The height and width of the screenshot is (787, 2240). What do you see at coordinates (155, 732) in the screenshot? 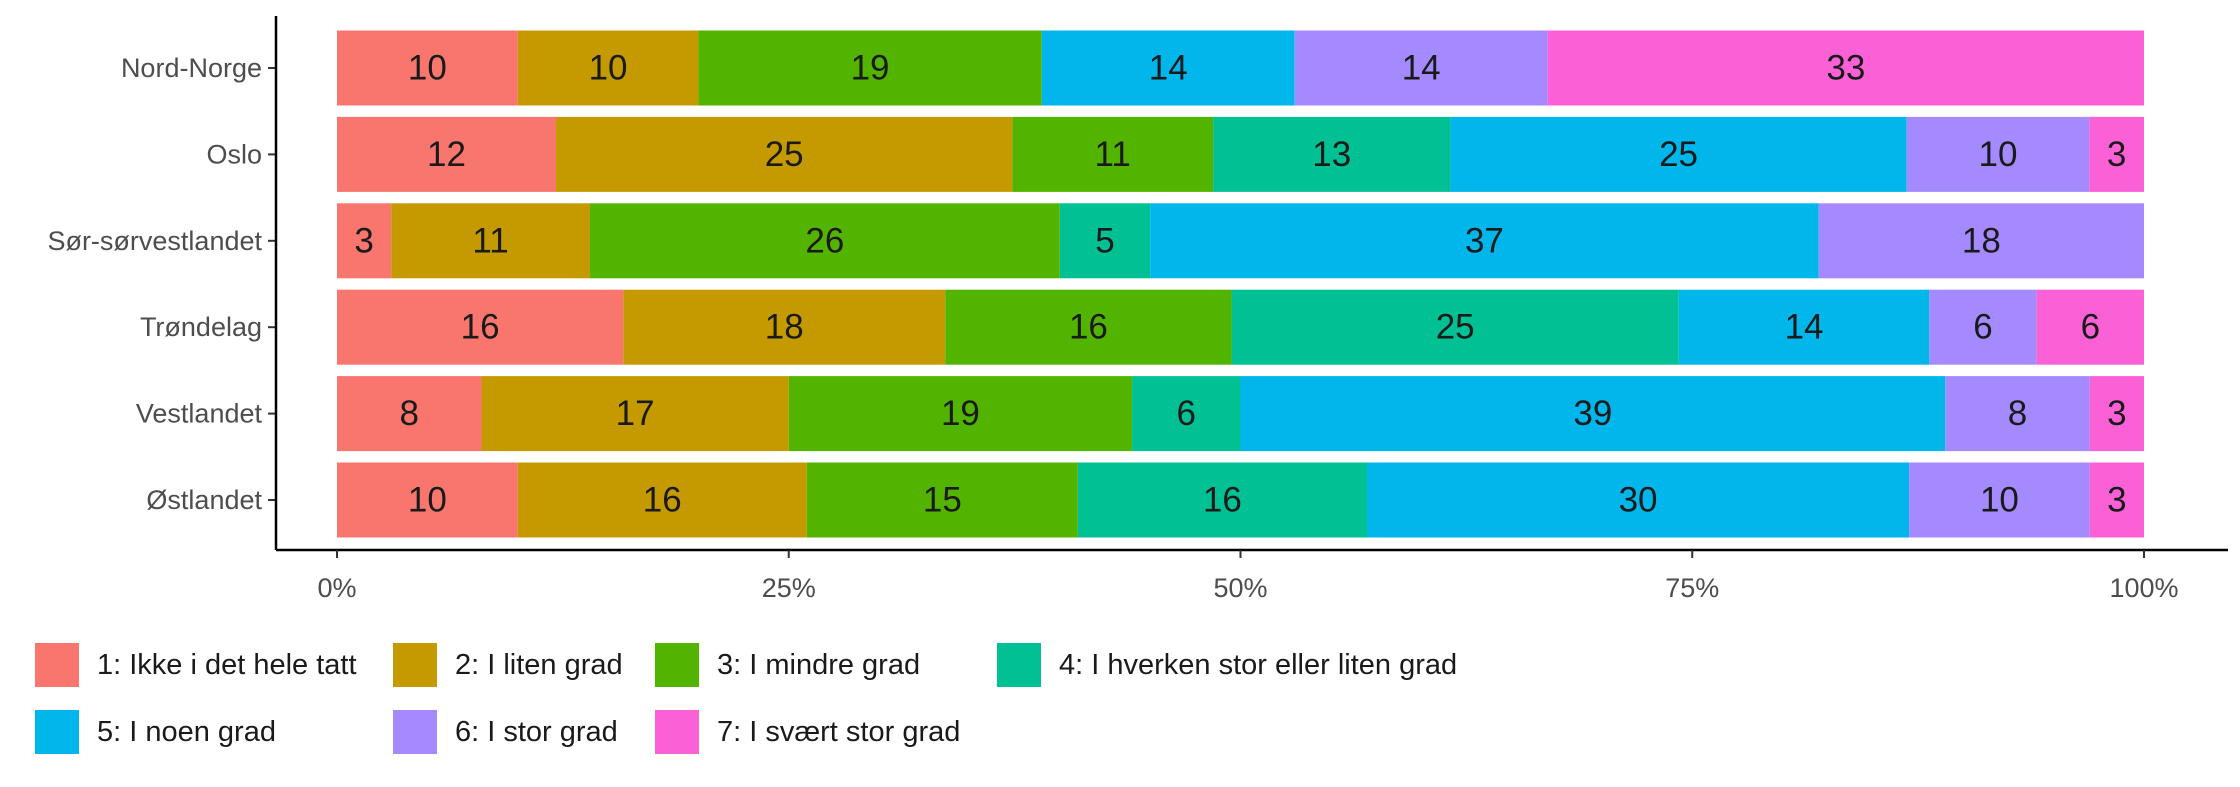
I see `legend-item: 5: I noen grad` at bounding box center [155, 732].